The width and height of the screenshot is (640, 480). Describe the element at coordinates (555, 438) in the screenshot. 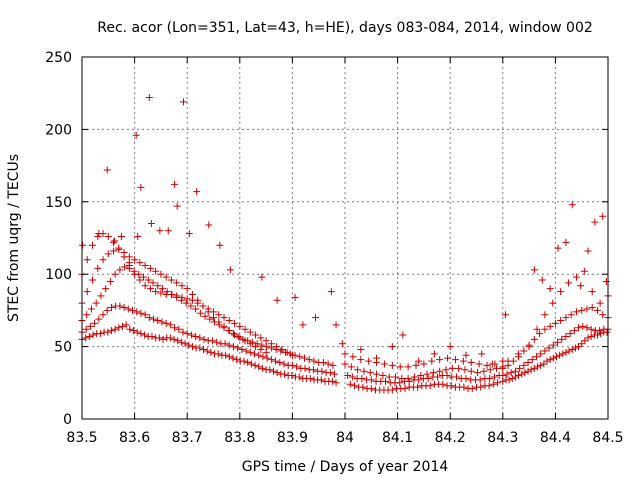

I see `x-tick-label: 84.4` at that location.